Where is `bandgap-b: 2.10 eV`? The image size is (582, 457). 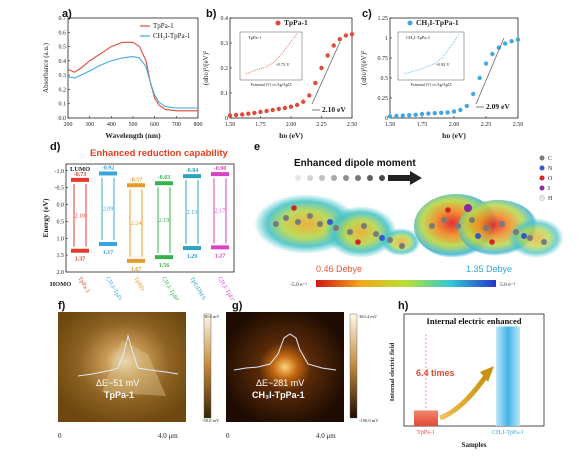 bandgap-b: 2.10 eV is located at coordinates (334, 109).